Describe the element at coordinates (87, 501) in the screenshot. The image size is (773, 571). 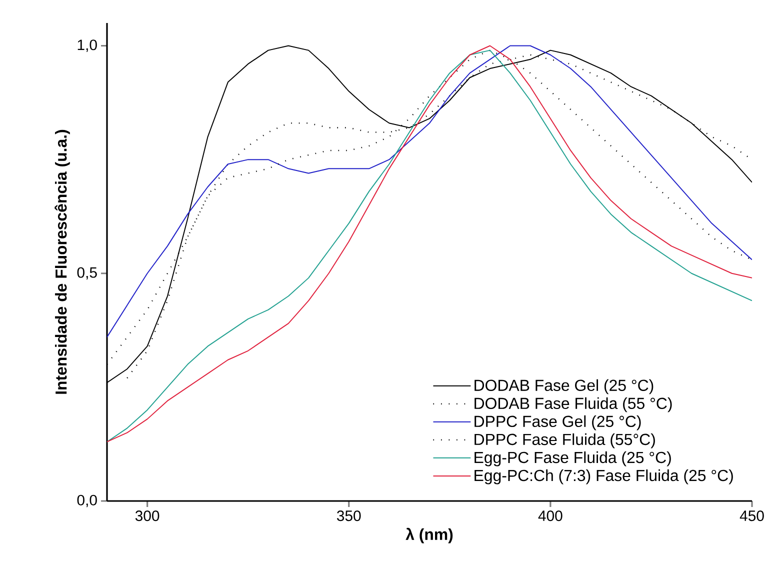
I see `y-tick-label: 0,0` at that location.